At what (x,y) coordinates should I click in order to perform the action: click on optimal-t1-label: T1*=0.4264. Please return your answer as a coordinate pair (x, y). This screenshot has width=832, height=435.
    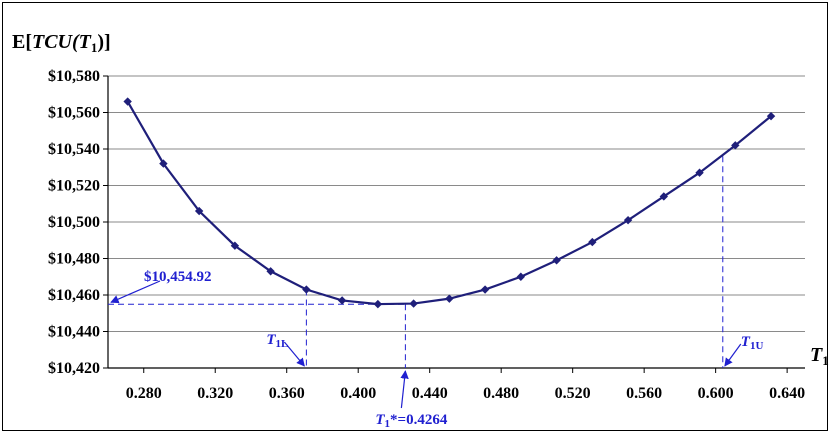
    Looking at the image, I should click on (411, 421).